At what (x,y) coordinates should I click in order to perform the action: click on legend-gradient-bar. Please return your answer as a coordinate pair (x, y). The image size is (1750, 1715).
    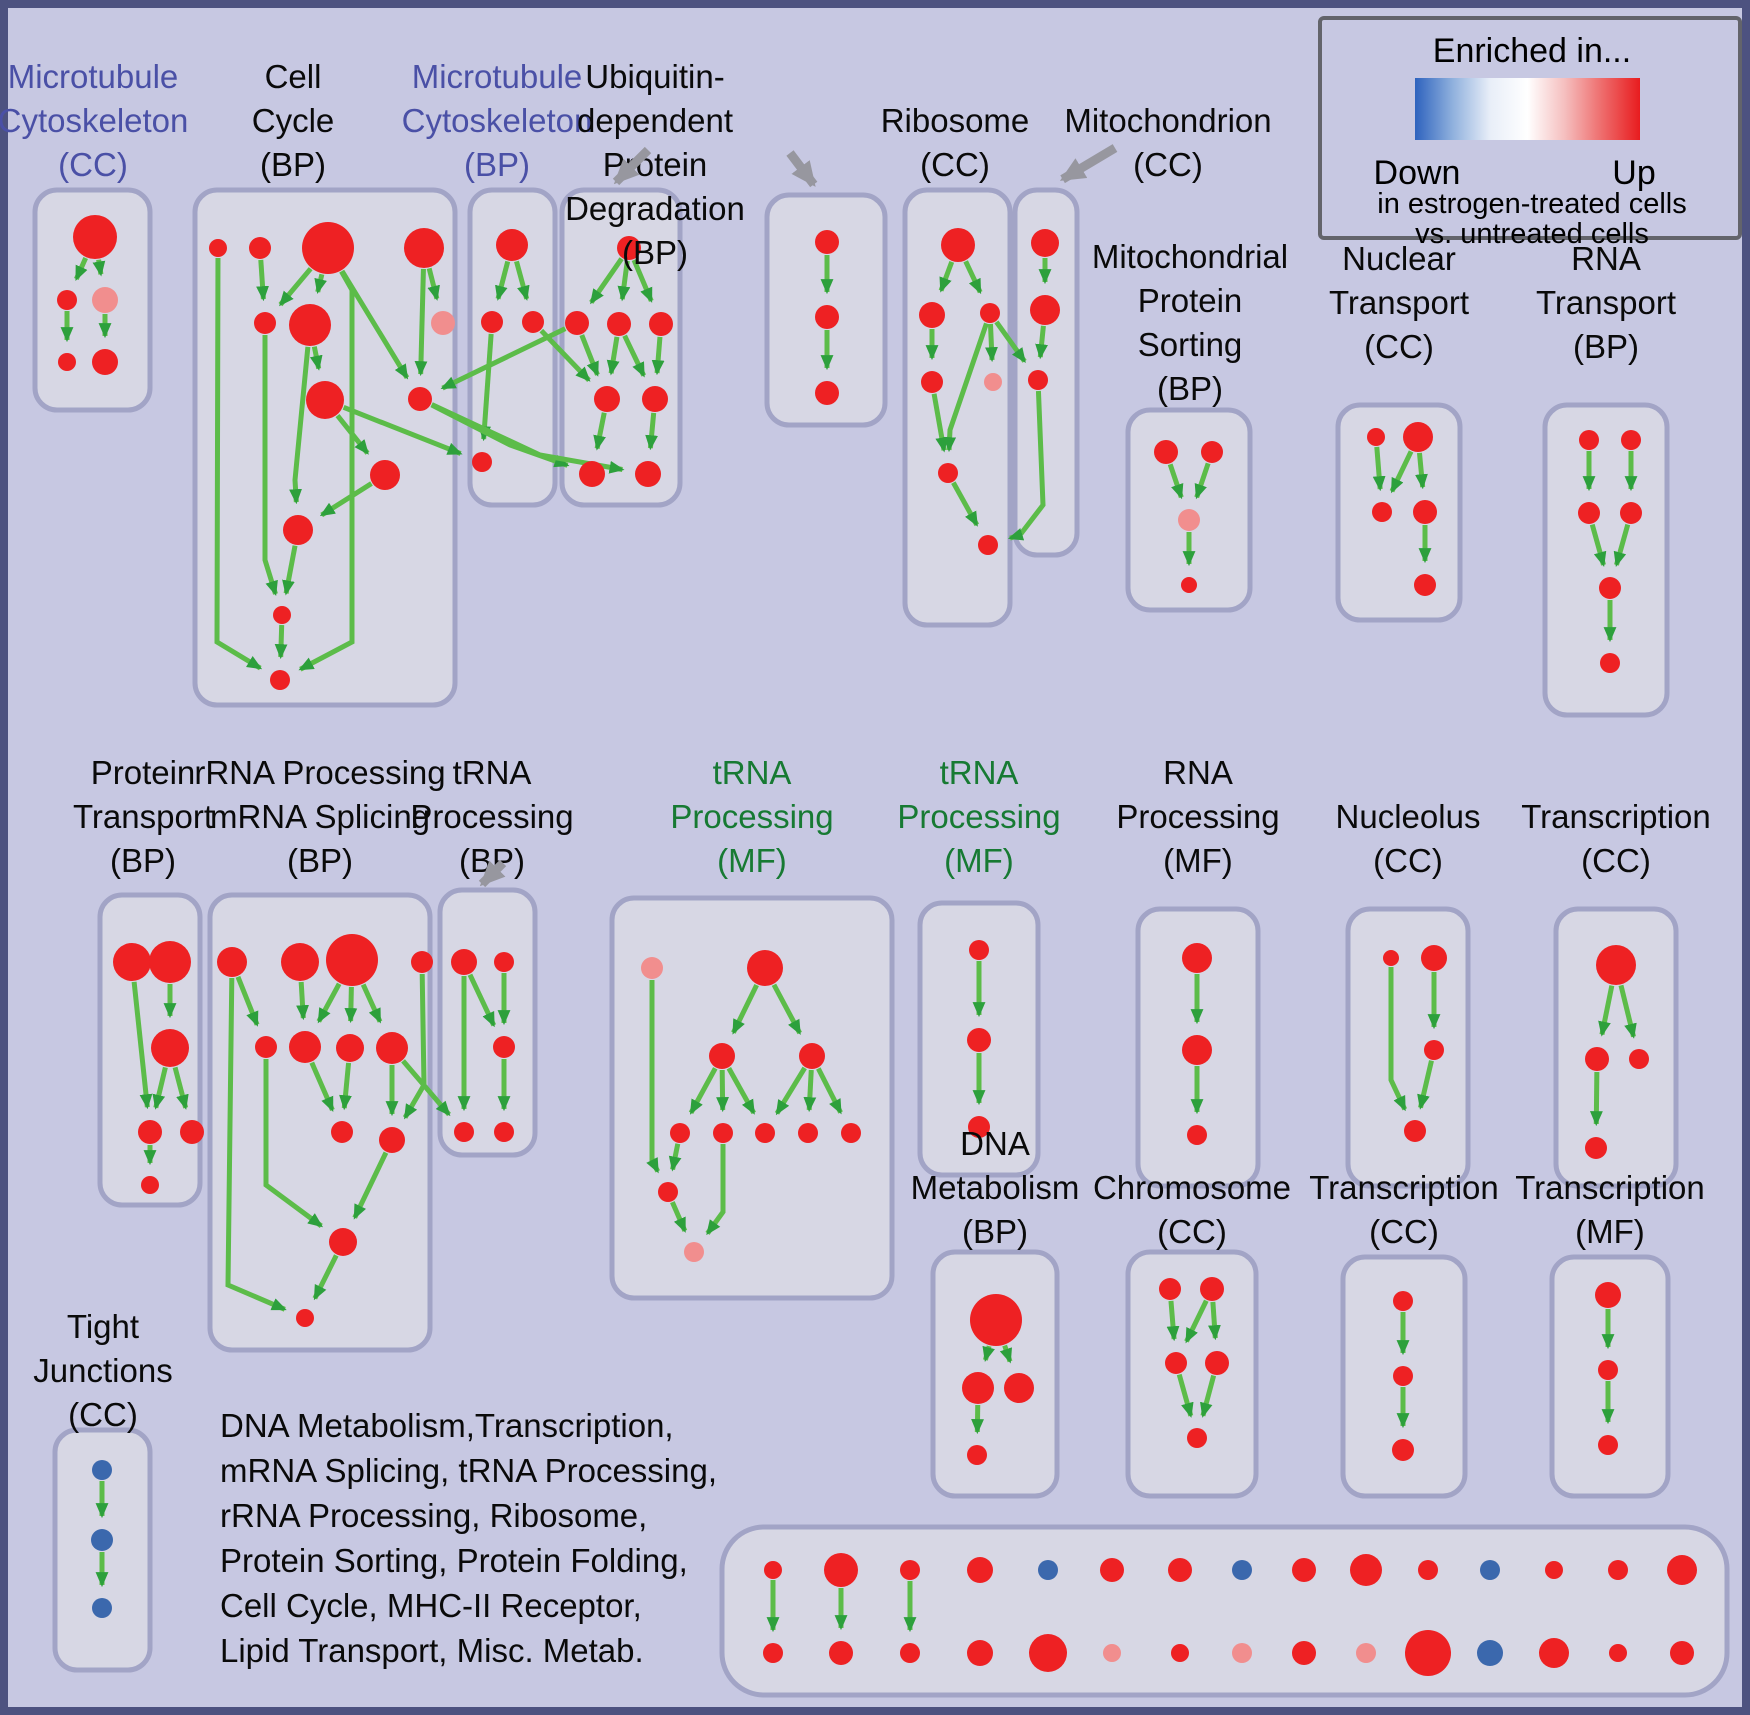
    Looking at the image, I should click on (1527, 109).